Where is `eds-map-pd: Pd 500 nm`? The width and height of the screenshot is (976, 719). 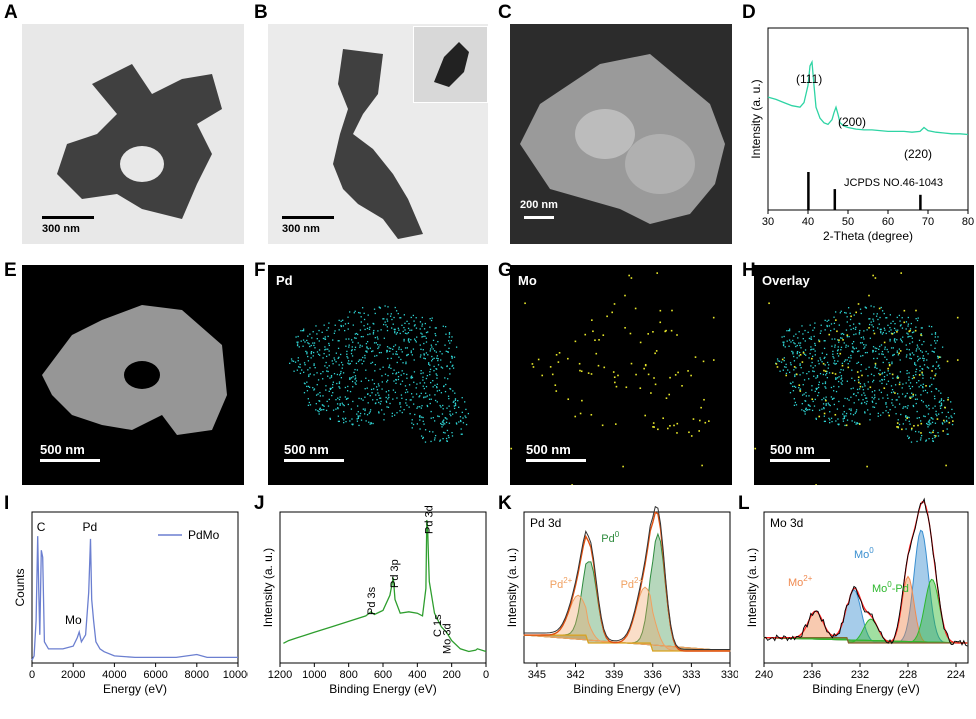 eds-map-pd: Pd 500 nm is located at coordinates (378, 375).